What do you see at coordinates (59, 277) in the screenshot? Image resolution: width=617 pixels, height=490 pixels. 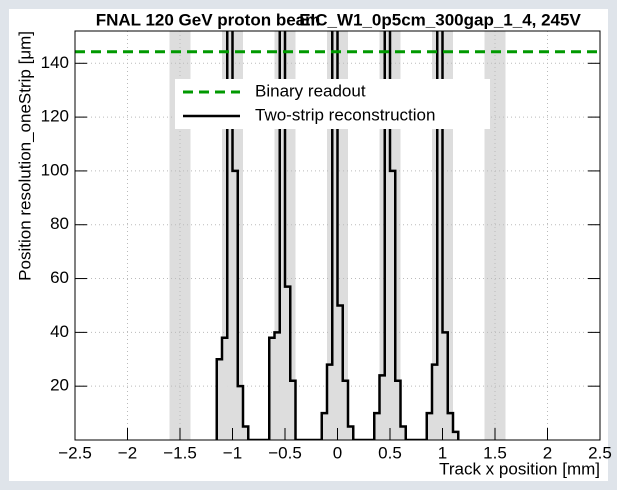 I see `y-tick-label: 60` at bounding box center [59, 277].